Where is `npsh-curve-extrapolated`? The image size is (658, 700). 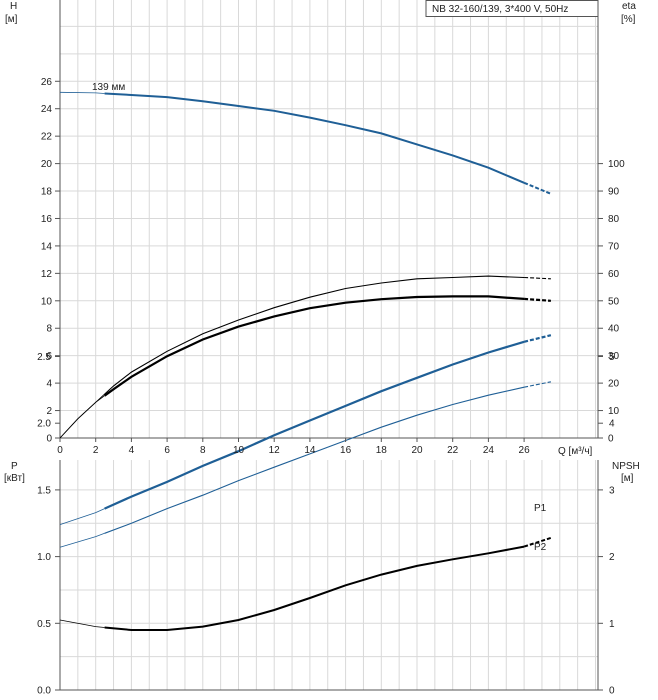 npsh-curve-extrapolated is located at coordinates (537, 542).